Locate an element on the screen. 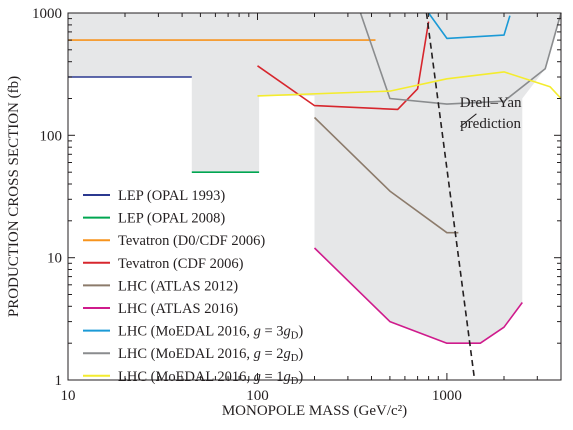 The image size is (573, 430). x-tick-label: 100 is located at coordinates (257, 396).